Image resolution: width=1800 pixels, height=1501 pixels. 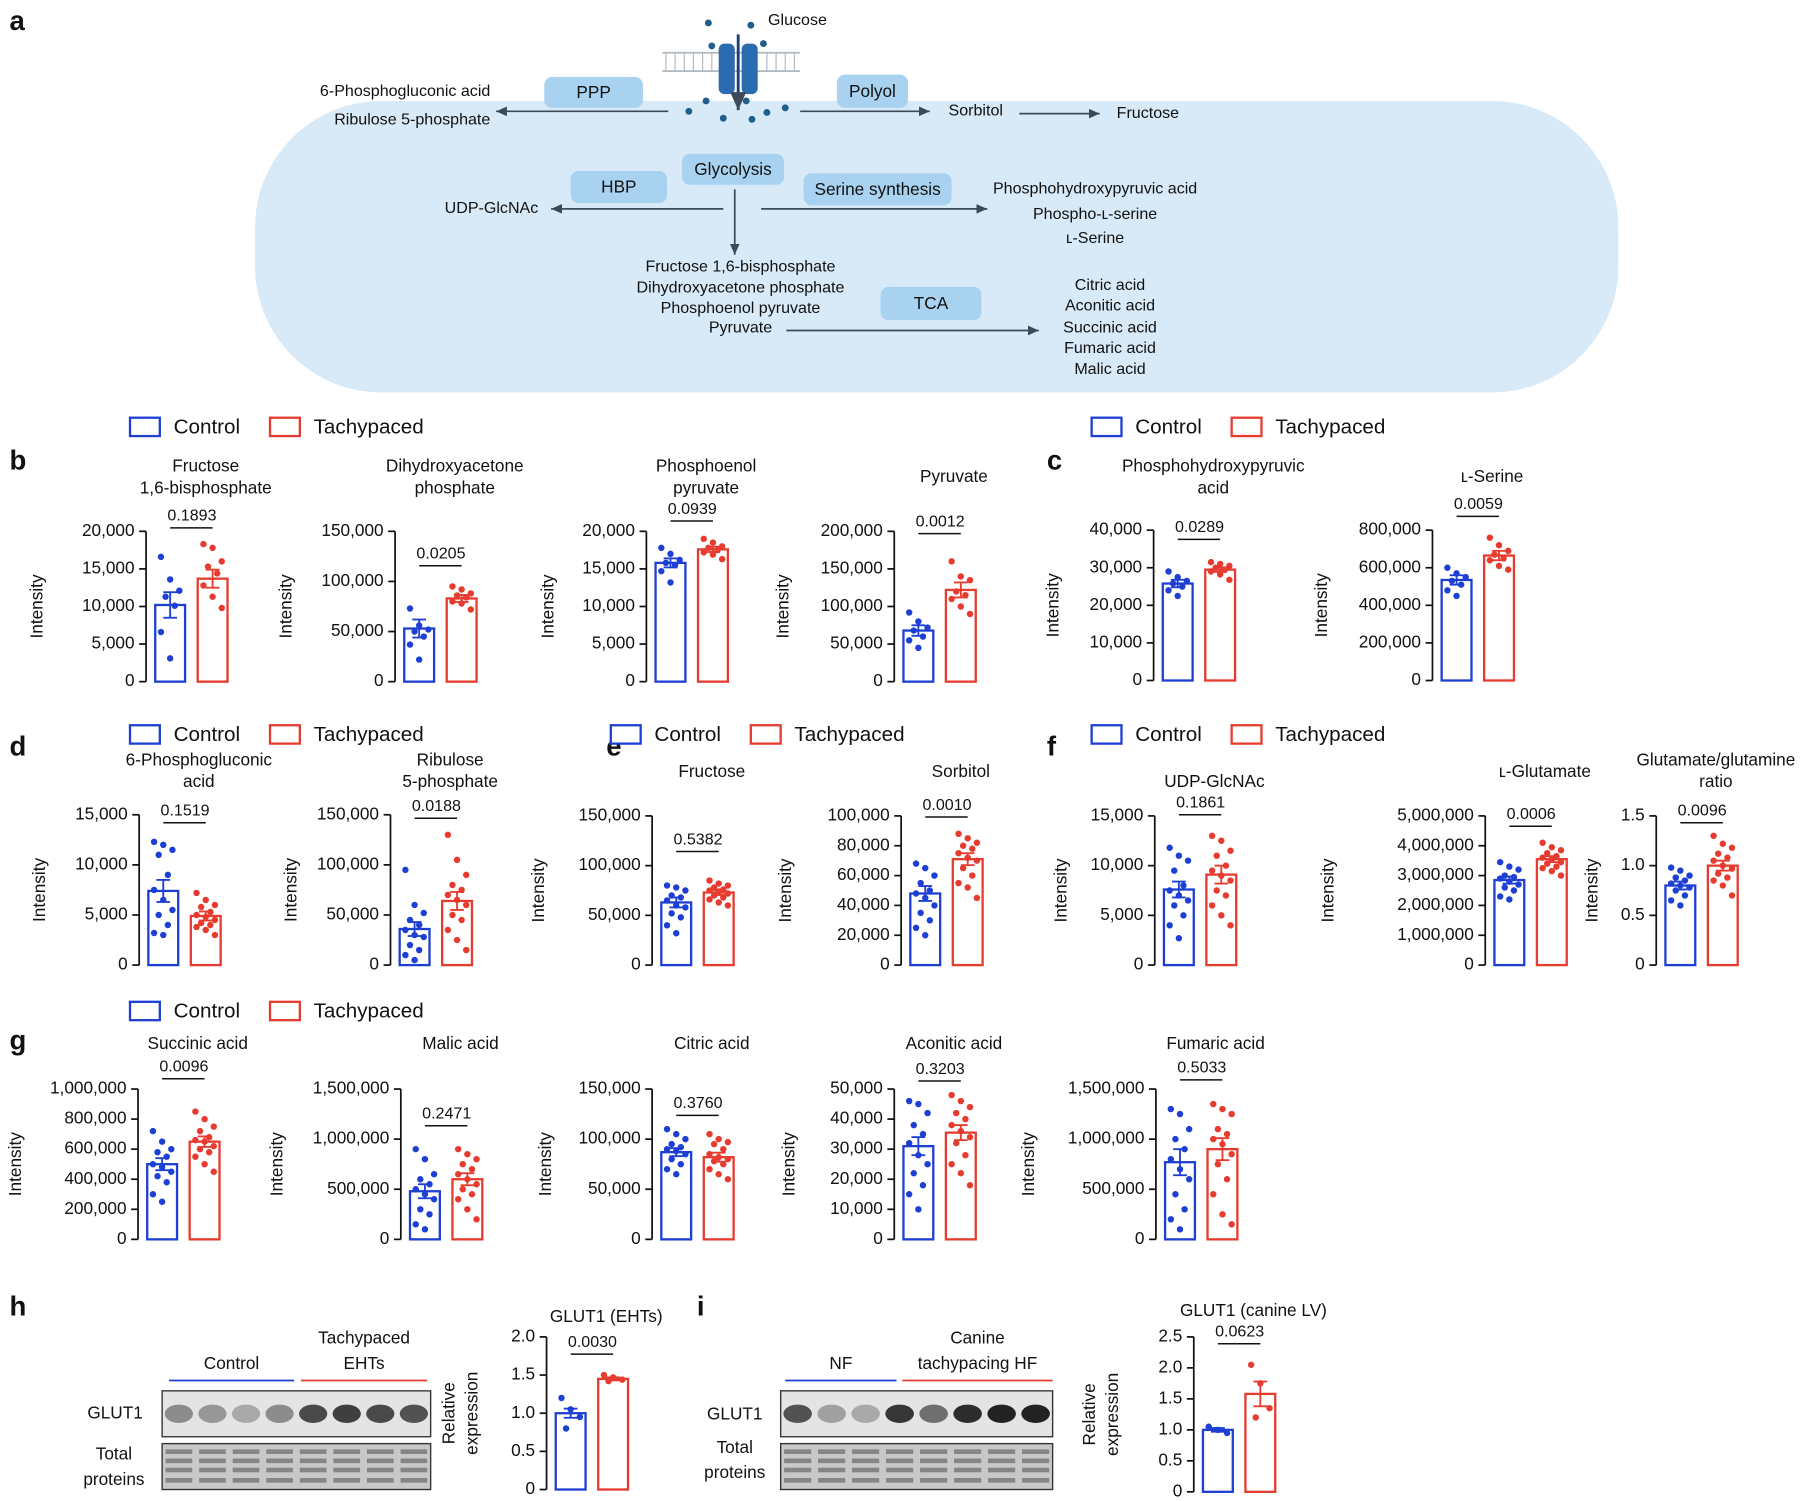 I want to click on metabolite: Pyruvate, so click(x=740, y=327).